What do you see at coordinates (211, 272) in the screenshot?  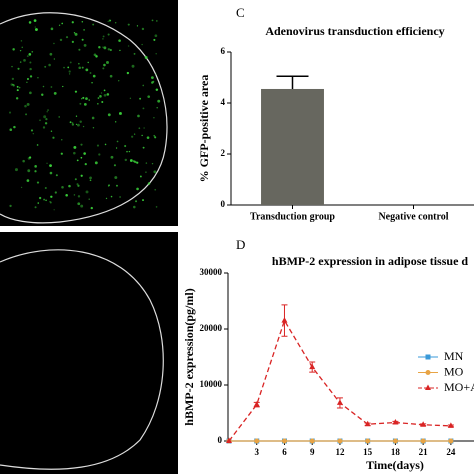 I see `y-tick-label: 30000` at bounding box center [211, 272].